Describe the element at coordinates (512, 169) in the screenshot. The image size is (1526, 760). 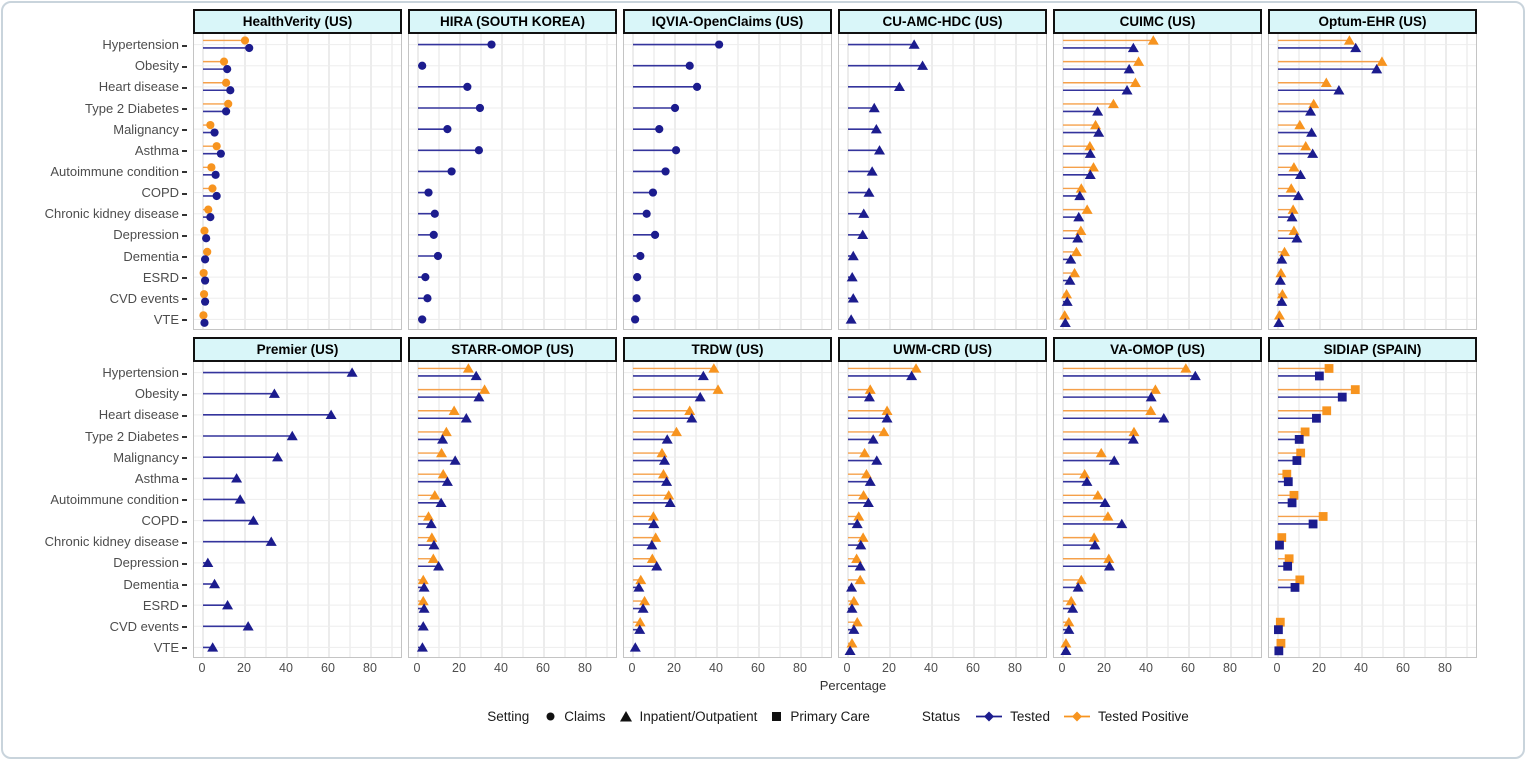
I see `facet-panel: HIRA (SOUTH KOREA)` at that location.